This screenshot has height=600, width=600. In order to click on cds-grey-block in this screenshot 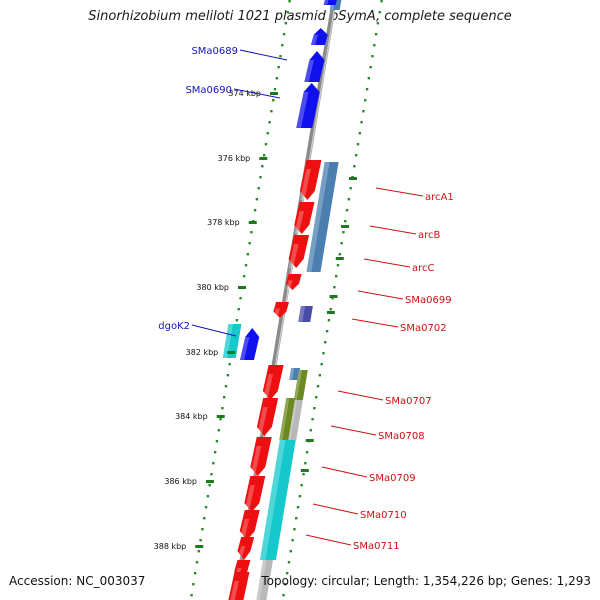, I will do `click(264, 580)`.